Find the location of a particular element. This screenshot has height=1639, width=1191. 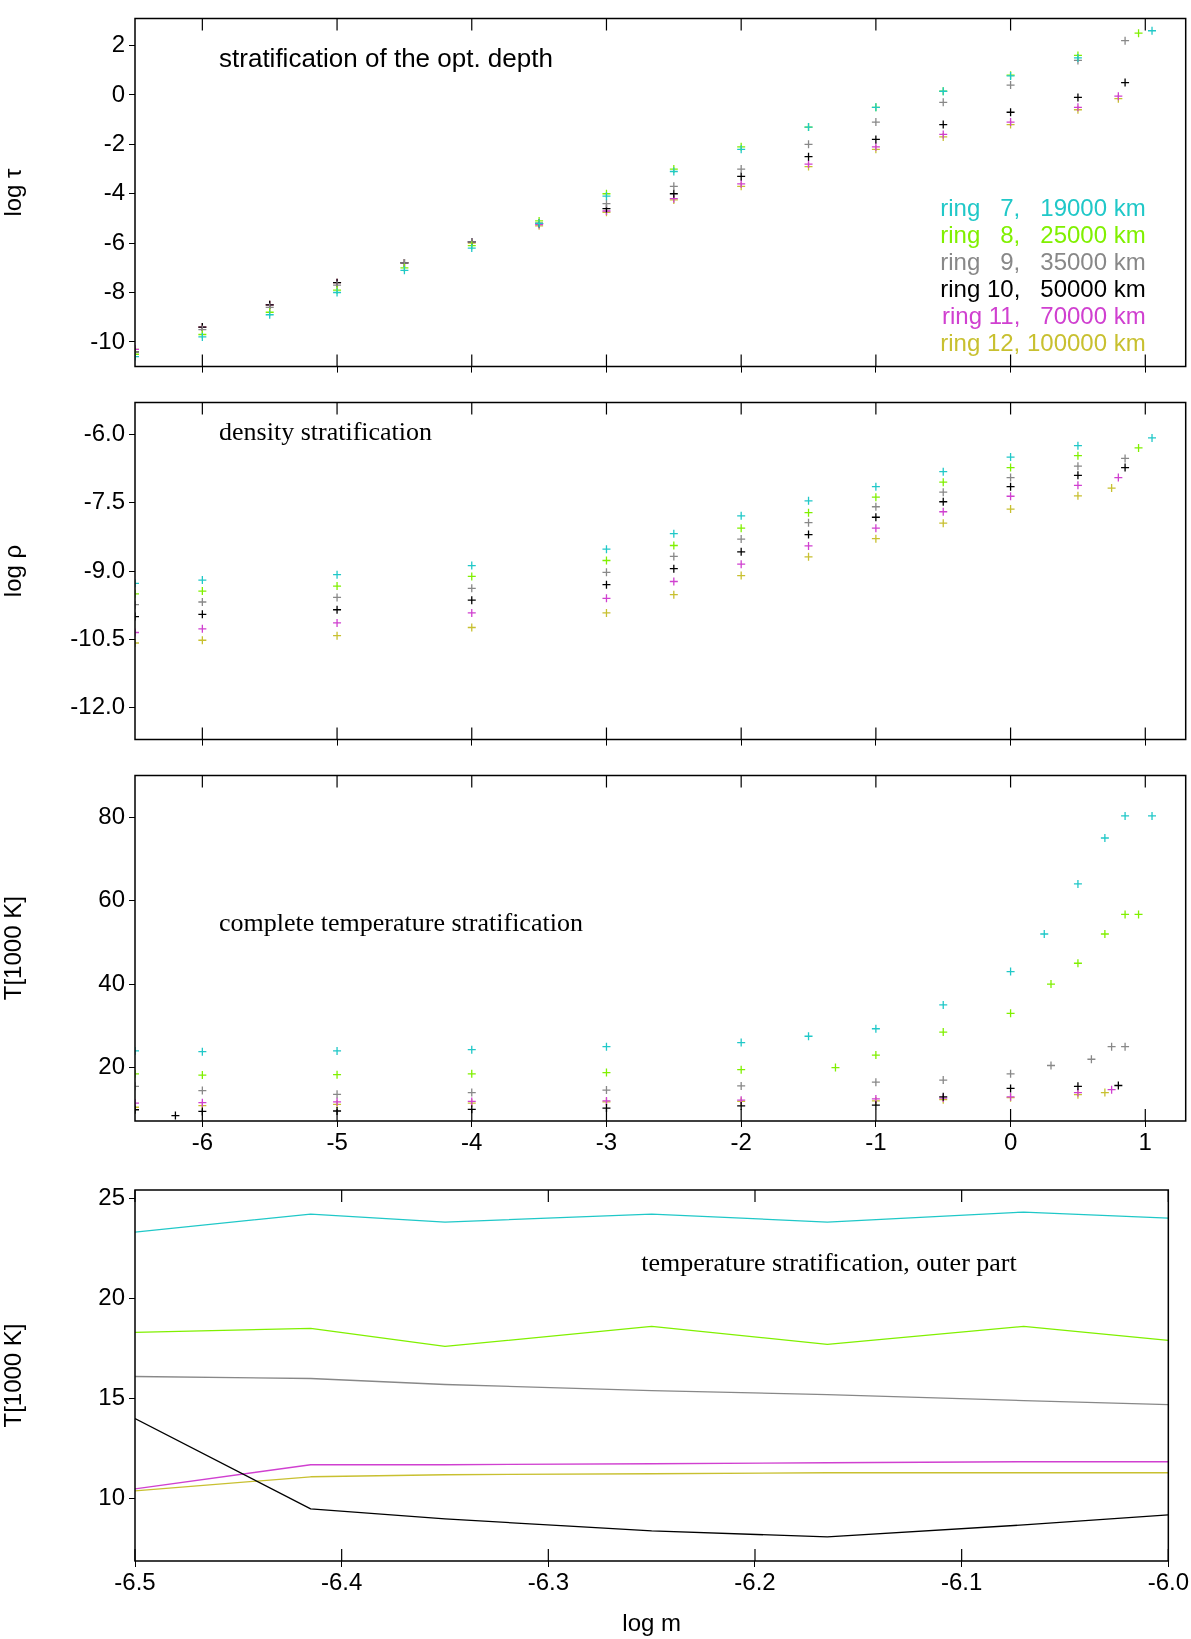

text: ring 12, 100000 km is located at coordinates (1043, 343).